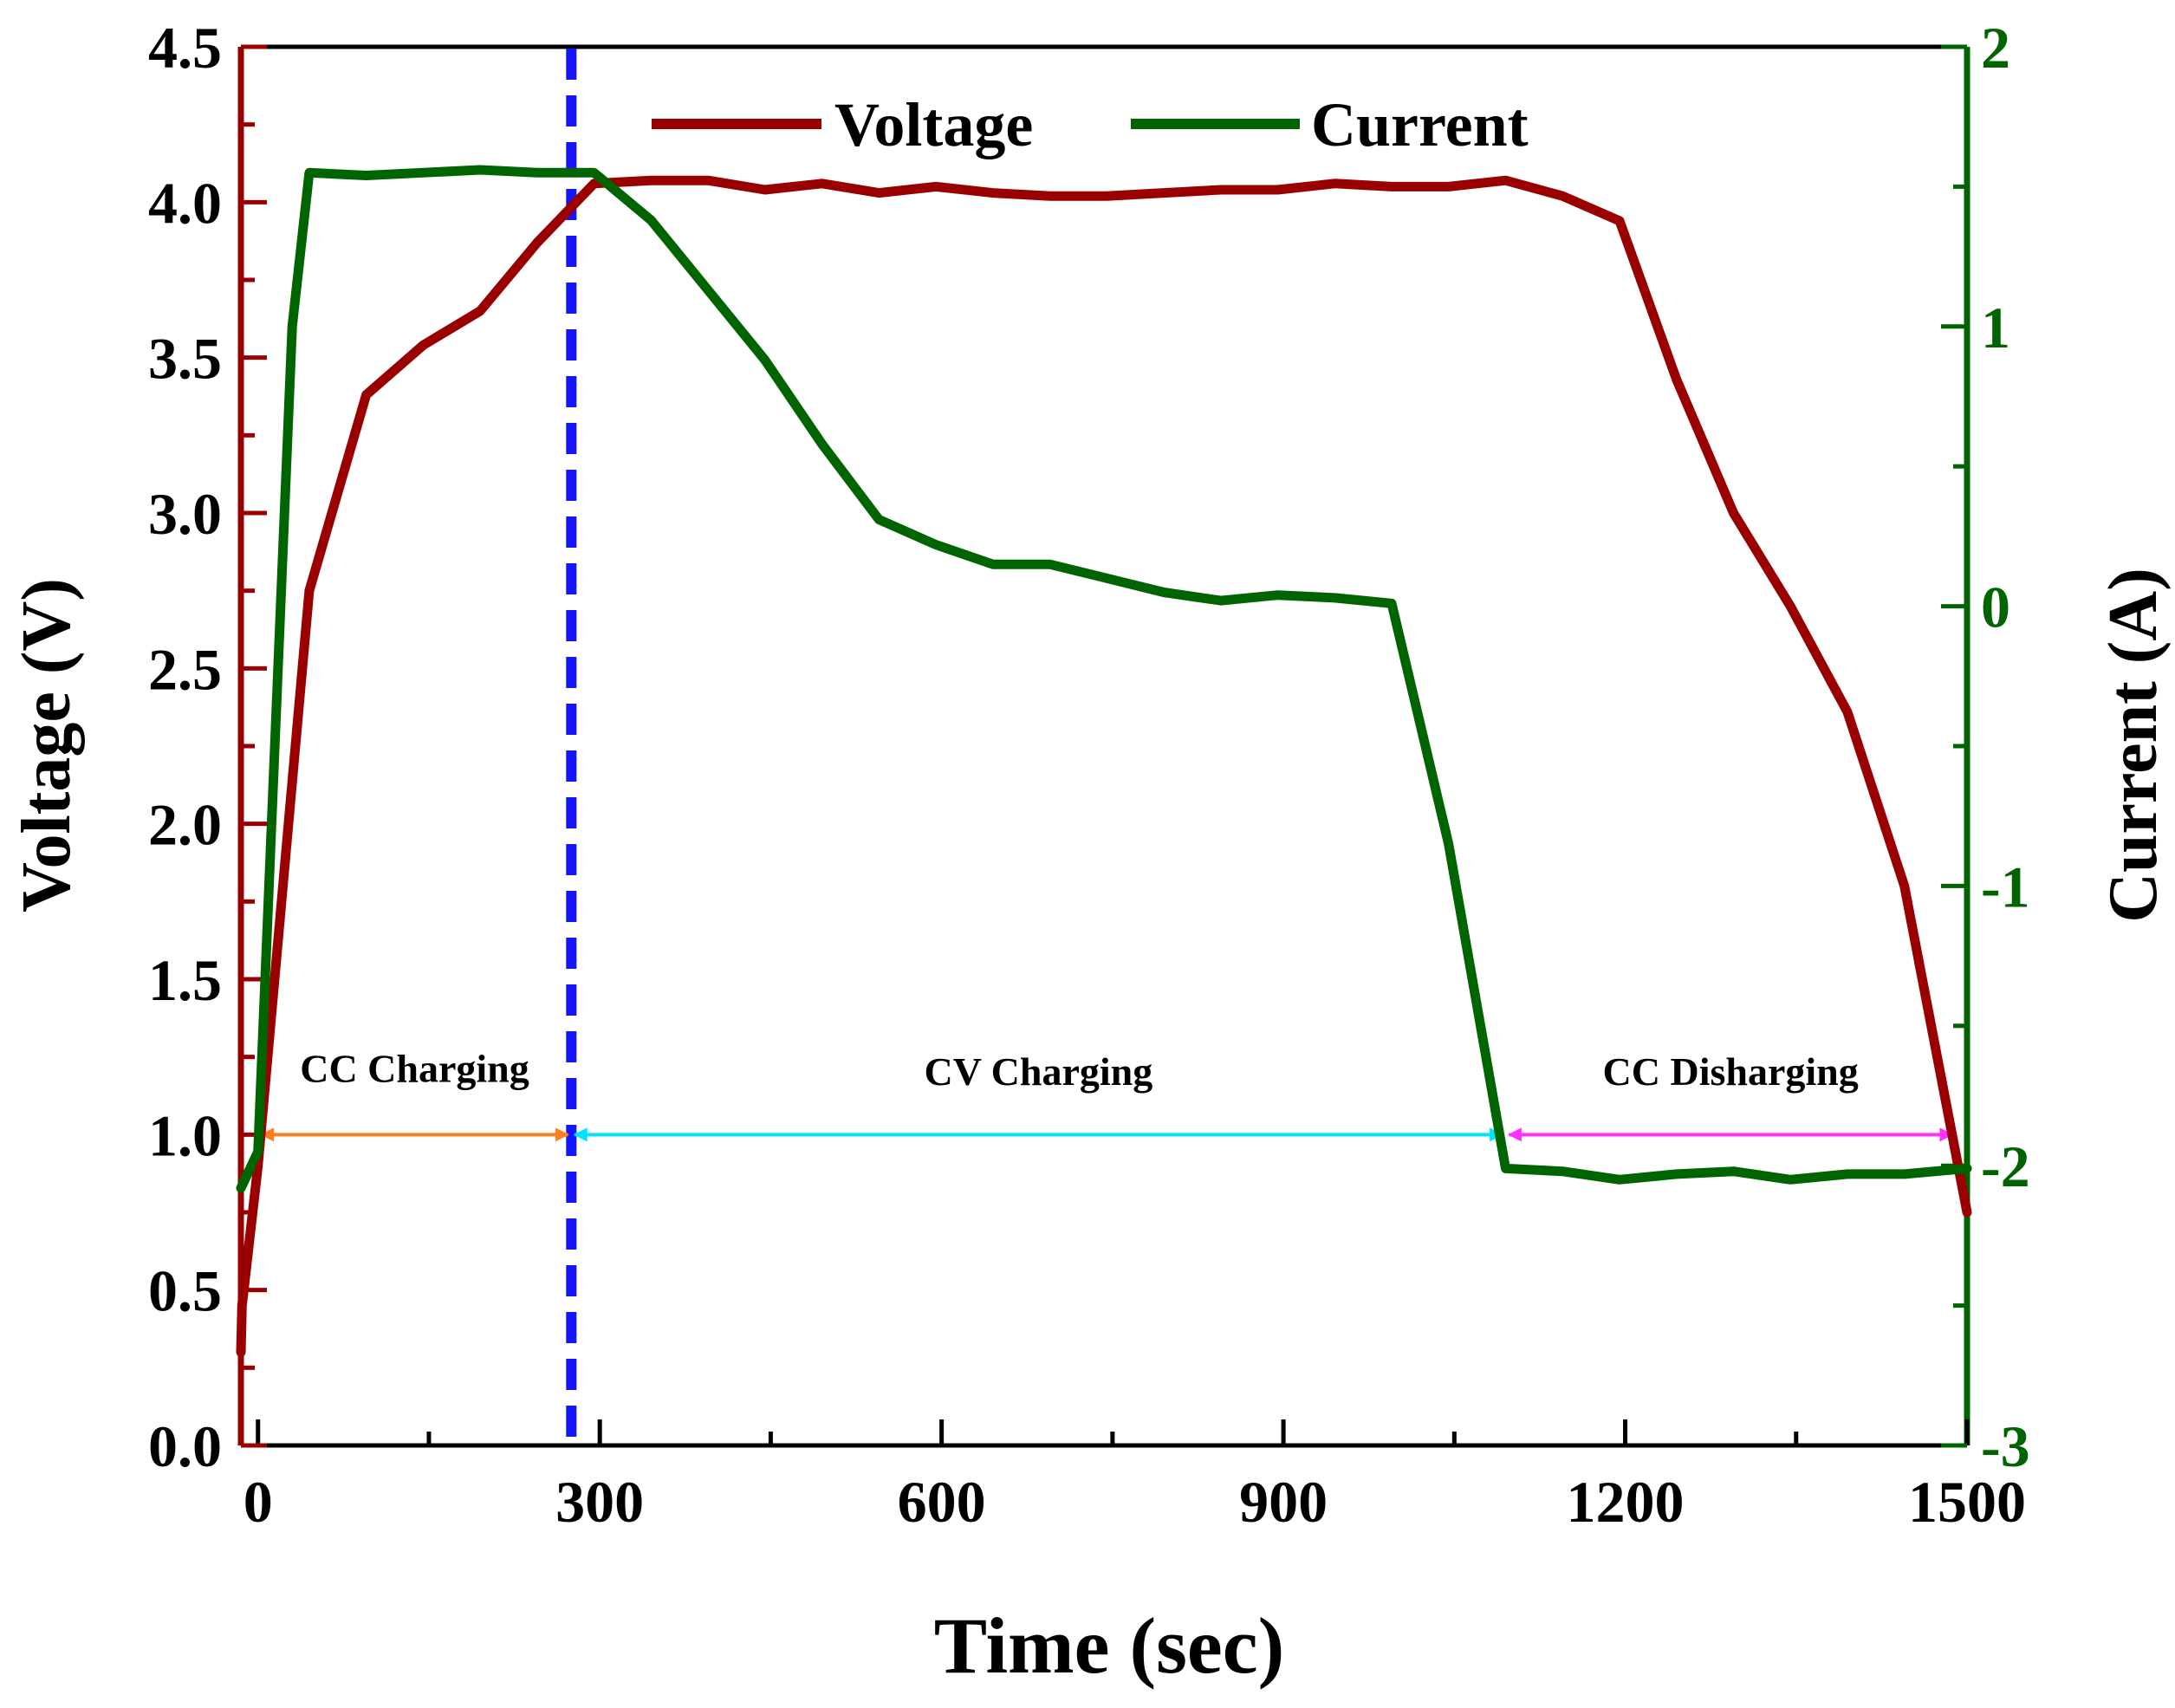  Describe the element at coordinates (207, 747) in the screenshot. I see `left-y-axis-ticks: 0.0 0.5 1.0 1.5 2.0 2.5 3.0 3.5 4.0 4.5` at that location.